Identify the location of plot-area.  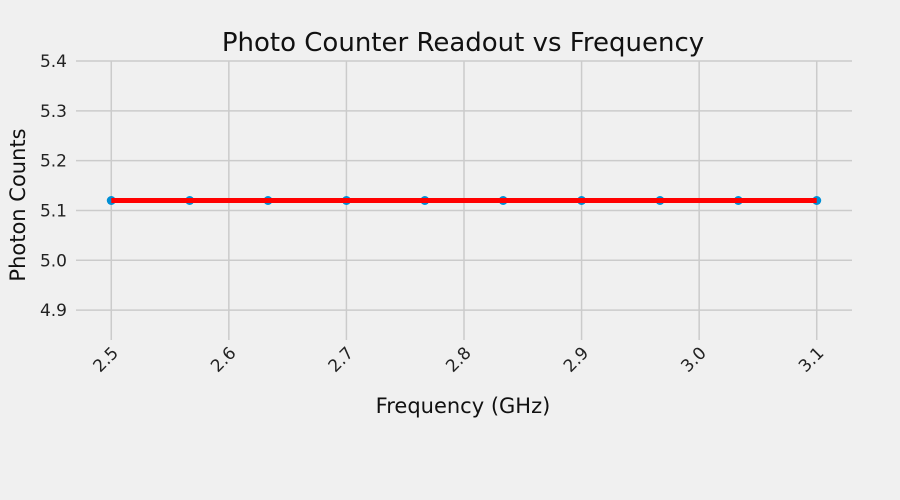
(464, 200).